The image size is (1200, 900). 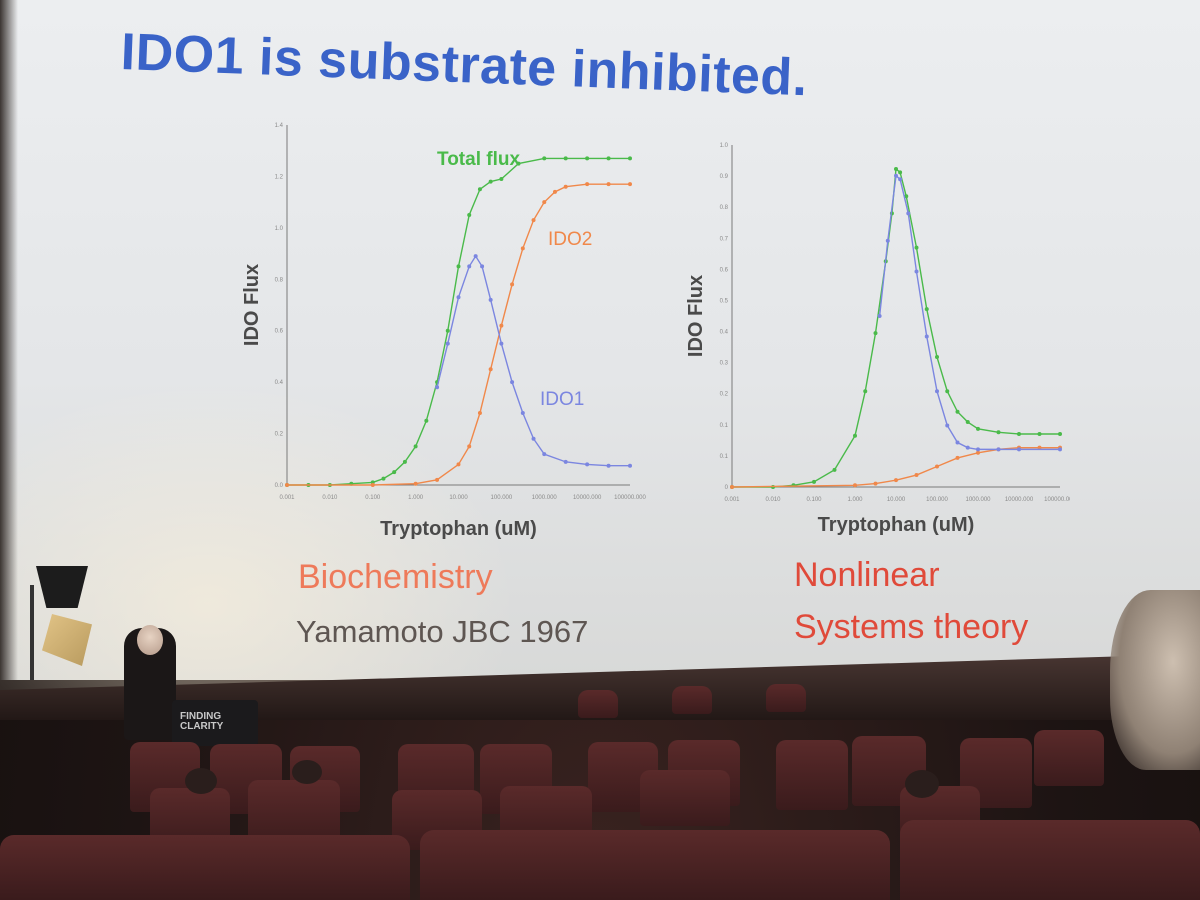 What do you see at coordinates (279, 280) in the screenshot?
I see `y-tick-label: 0.8` at bounding box center [279, 280].